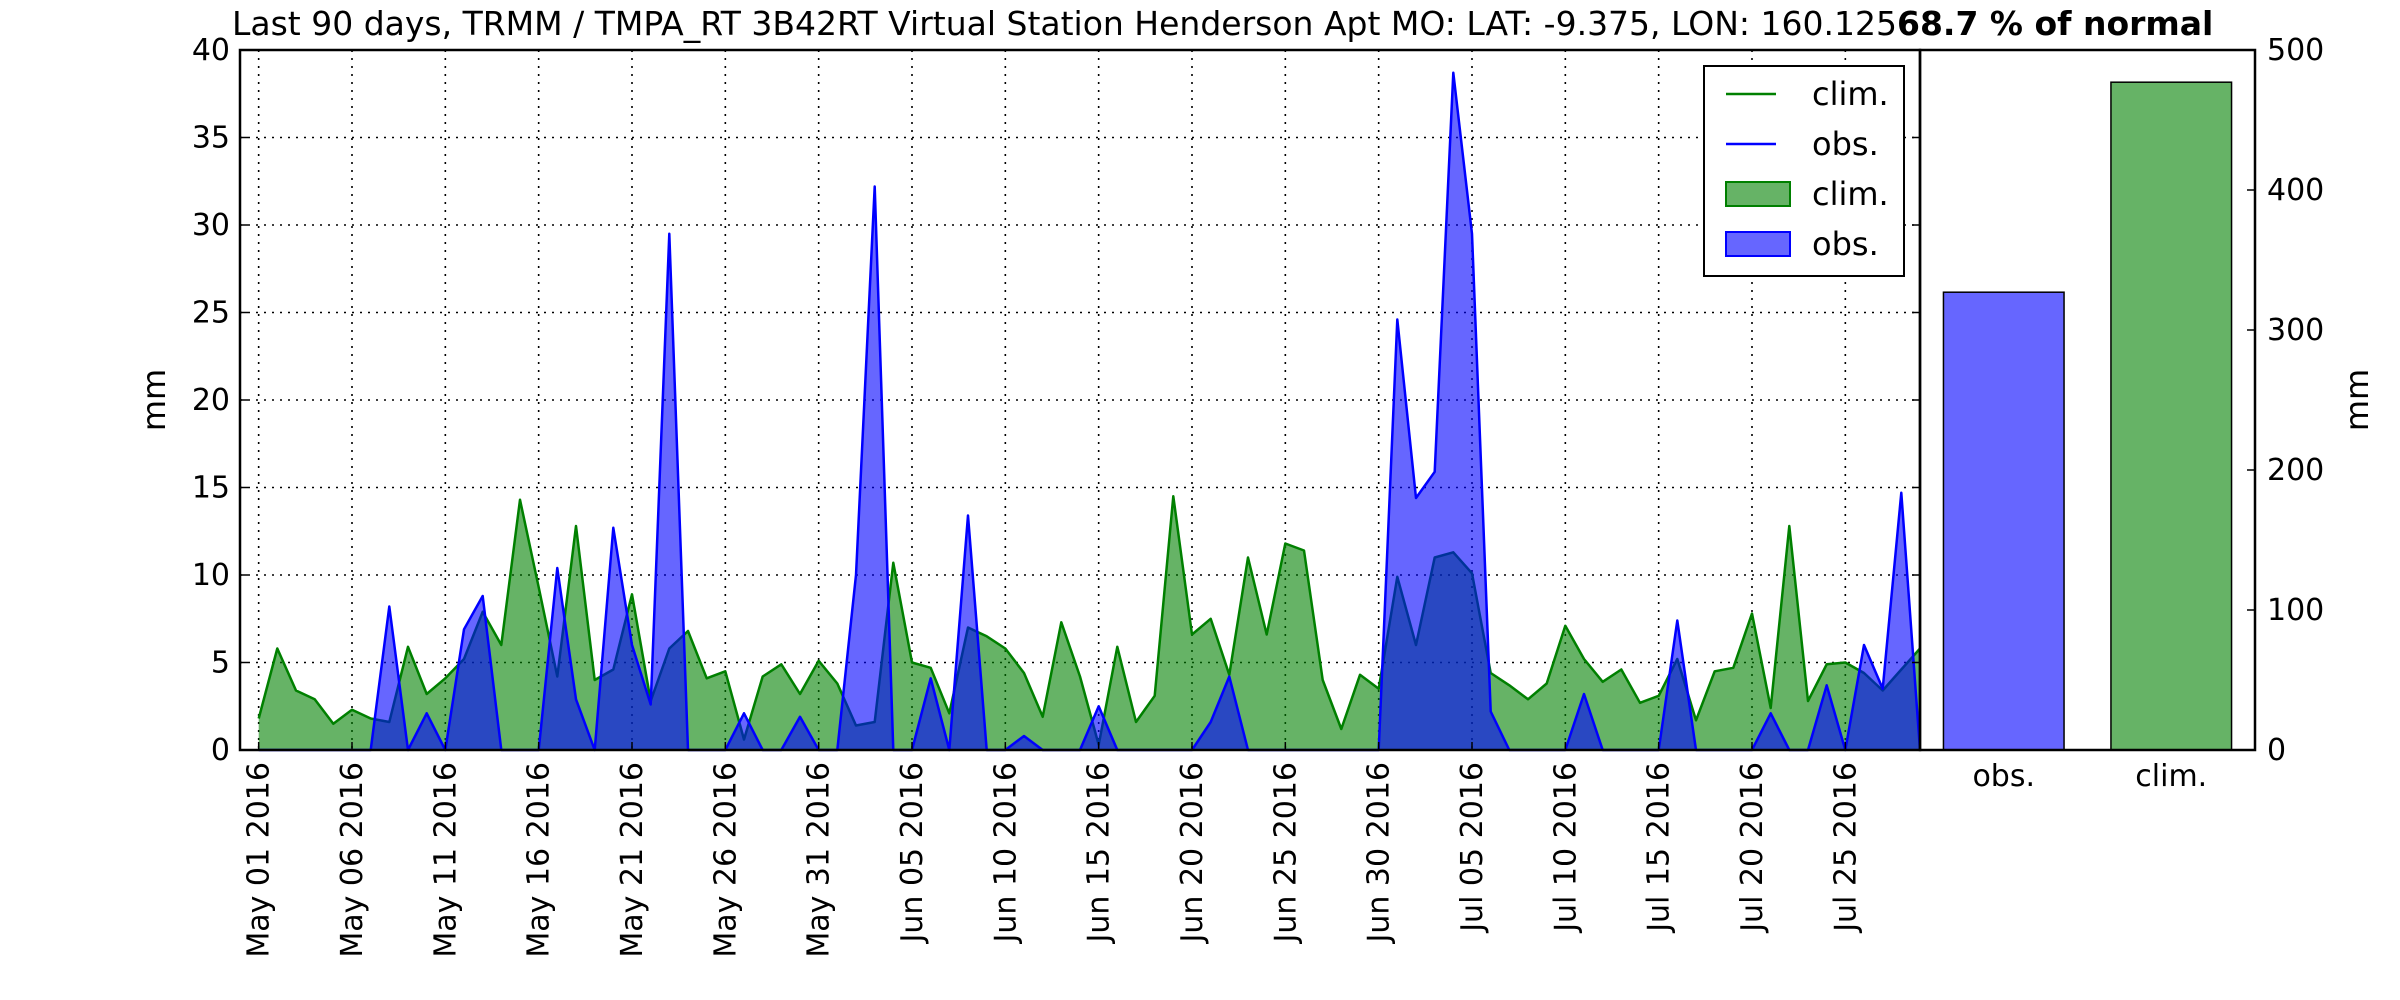  I want to click on x-tick-label: May 11 2016, so click(445, 860).